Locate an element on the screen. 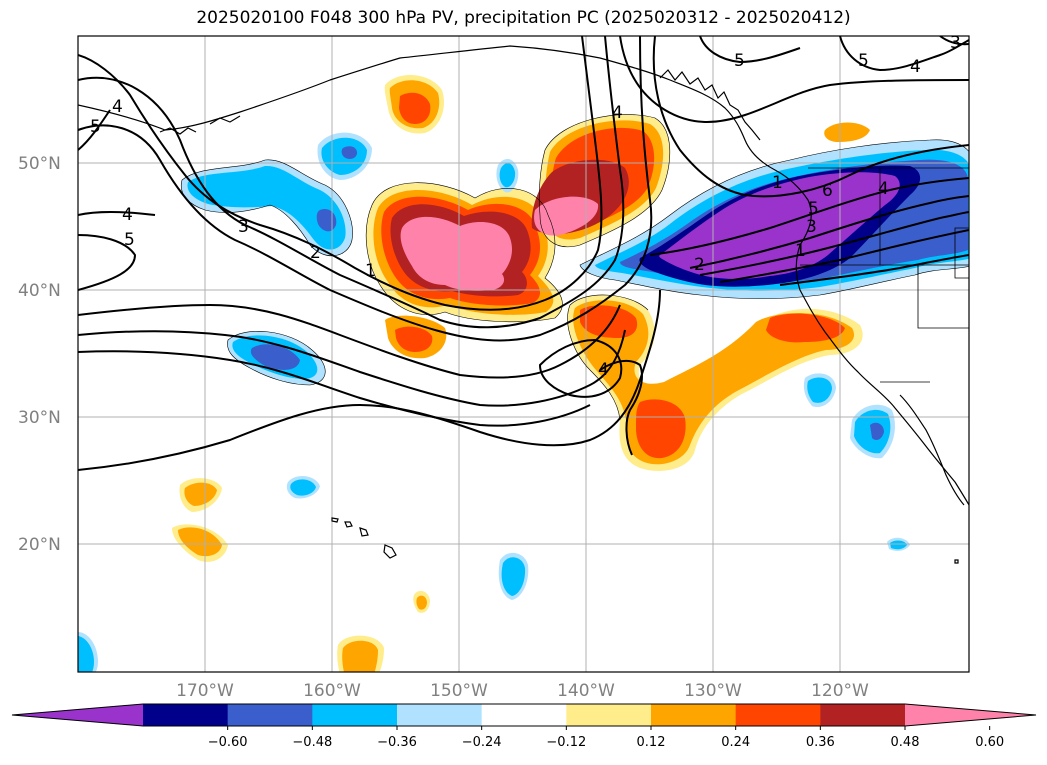 The height and width of the screenshot is (765, 1047). positive-anomaly-blob-central-pacific is located at coordinates (464, 252).